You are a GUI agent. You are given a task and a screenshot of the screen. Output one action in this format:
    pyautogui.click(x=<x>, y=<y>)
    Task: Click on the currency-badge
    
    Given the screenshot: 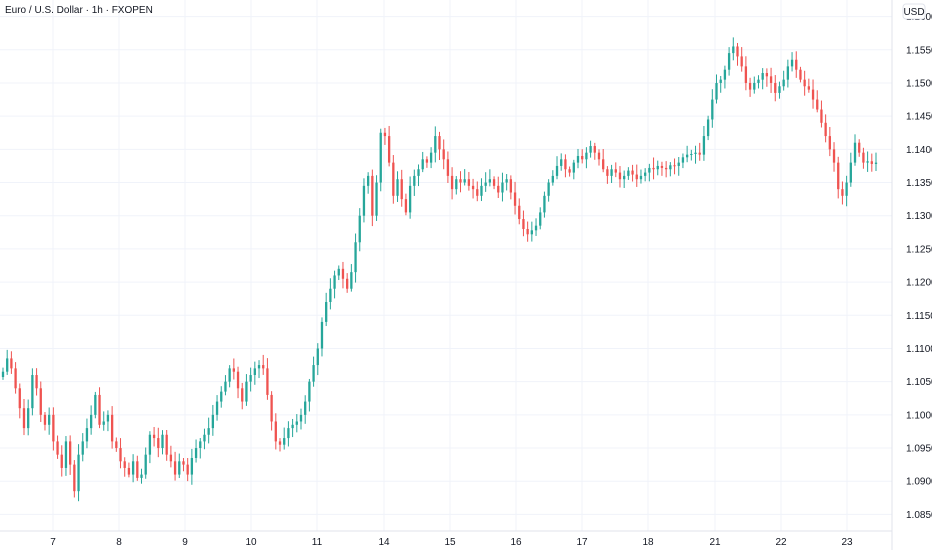 What is the action you would take?
    pyautogui.click(x=914, y=11)
    